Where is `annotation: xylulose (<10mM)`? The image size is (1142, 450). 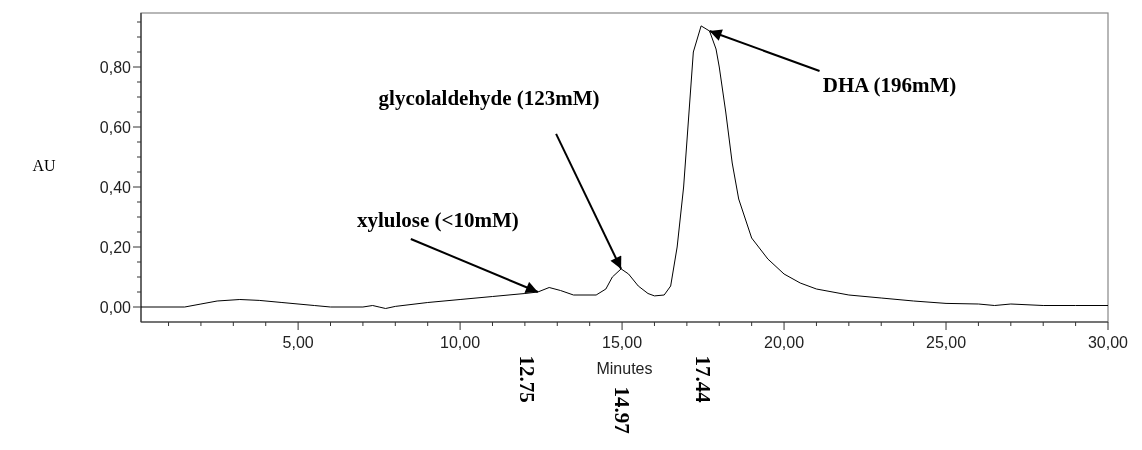 annotation: xylulose (<10mM) is located at coordinates (437, 220).